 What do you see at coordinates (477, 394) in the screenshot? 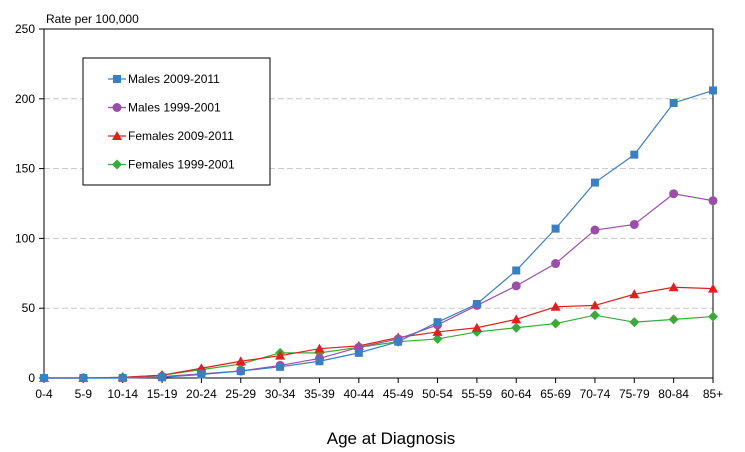
I see `x-tick-label: 55-59` at bounding box center [477, 394].